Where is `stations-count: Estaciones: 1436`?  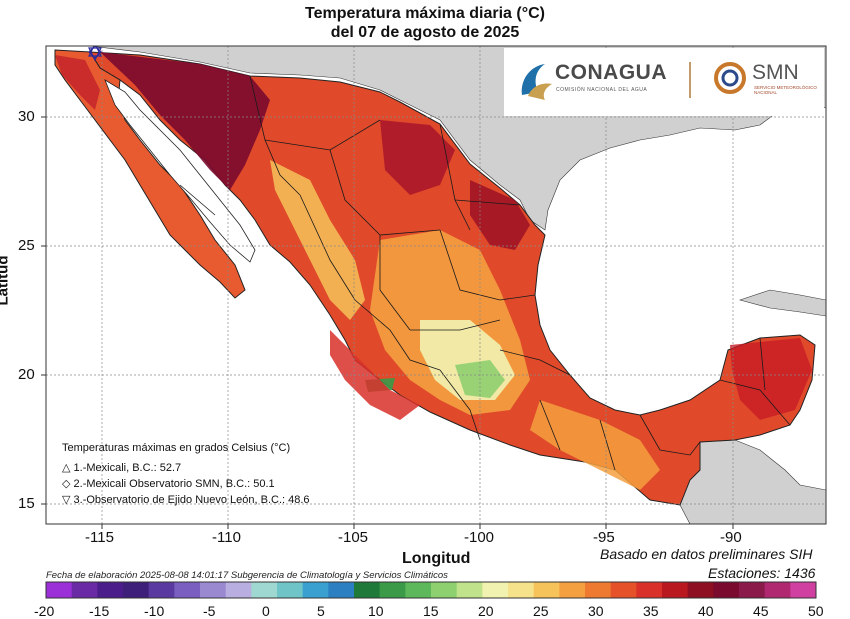 stations-count: Estaciones: 1436 is located at coordinates (762, 573).